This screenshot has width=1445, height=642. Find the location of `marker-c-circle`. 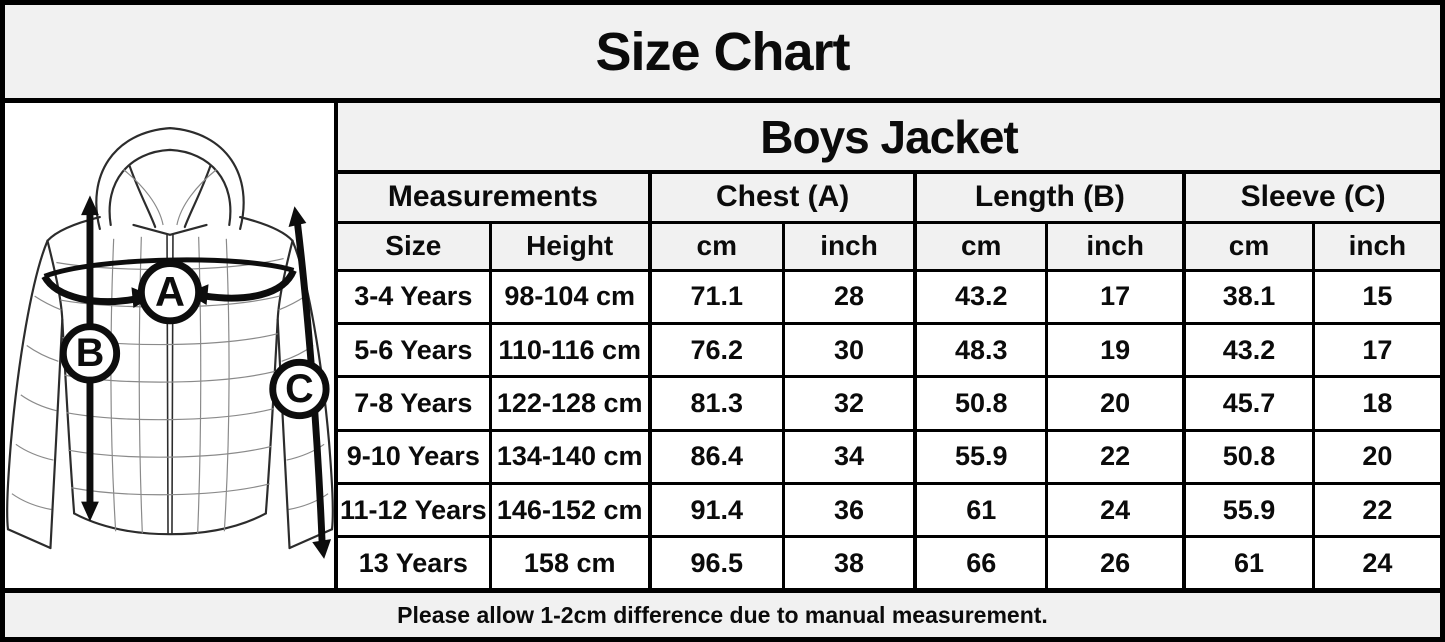

marker-c-circle is located at coordinates (299, 389).